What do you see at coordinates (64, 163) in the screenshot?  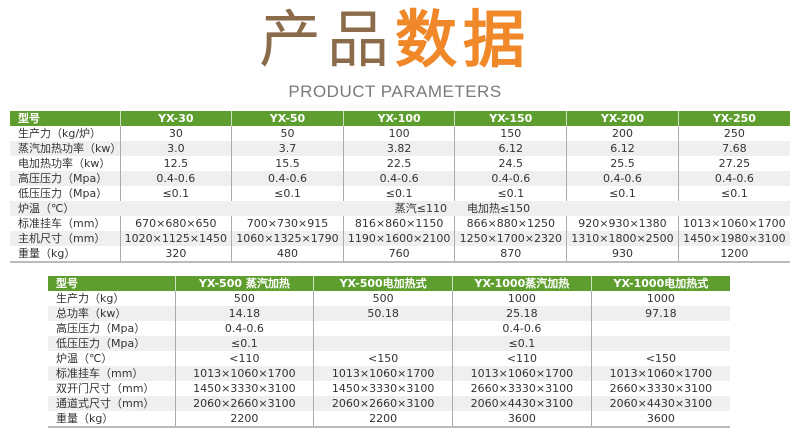 I see `row-label: 电加热功率（kw）` at bounding box center [64, 163].